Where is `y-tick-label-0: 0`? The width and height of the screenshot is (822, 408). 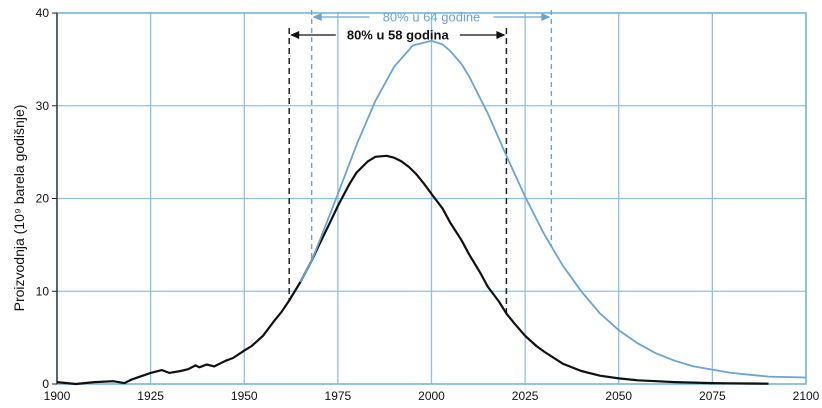 y-tick-label-0: 0 is located at coordinates (45, 384).